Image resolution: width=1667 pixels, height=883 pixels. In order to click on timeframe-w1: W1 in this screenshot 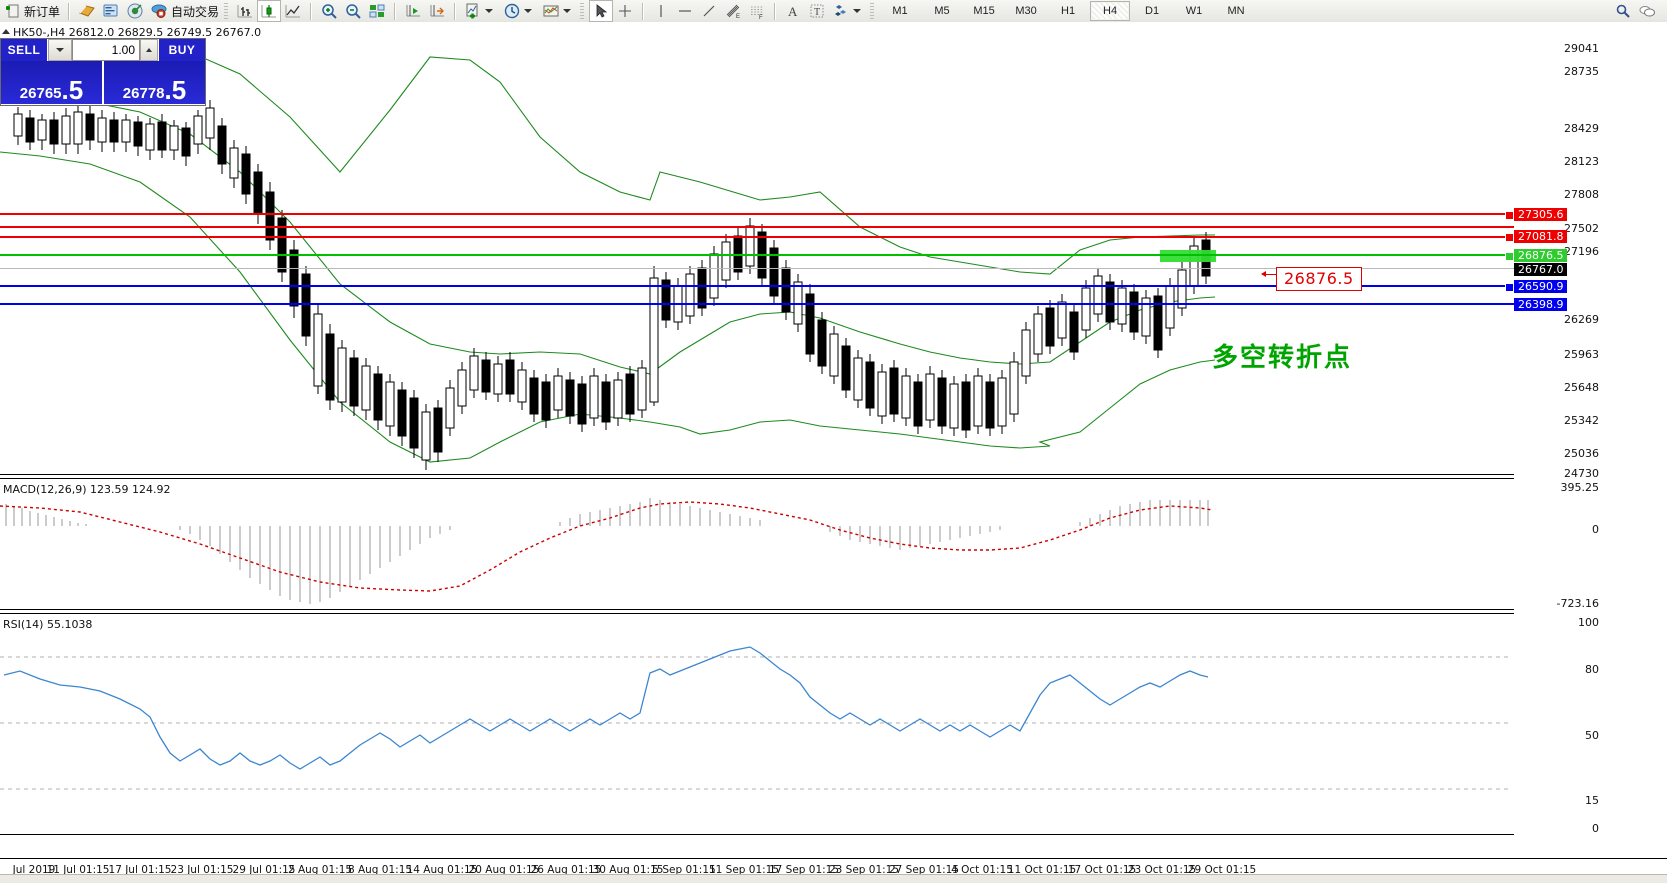, I will do `click(1194, 11)`.